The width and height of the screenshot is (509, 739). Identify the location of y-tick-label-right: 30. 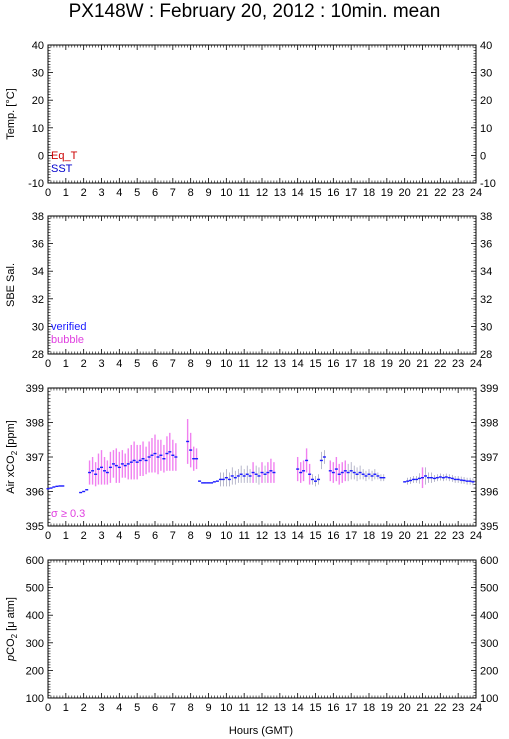
(486, 74).